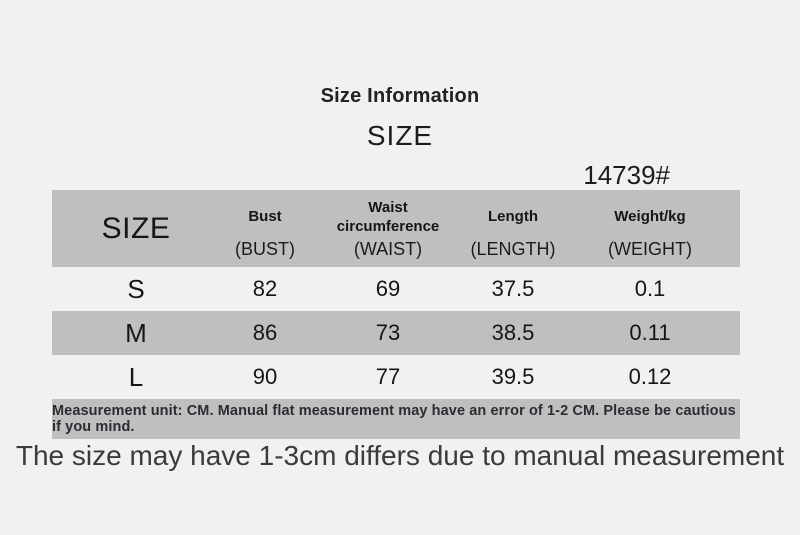 This screenshot has height=535, width=800. Describe the element at coordinates (388, 288) in the screenshot. I see `cell-waist-s: 69` at that location.